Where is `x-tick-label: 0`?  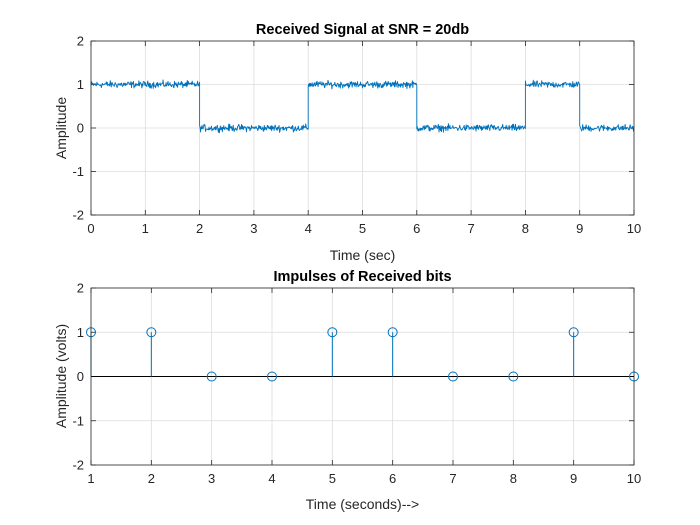 x-tick-label: 0 is located at coordinates (90, 228).